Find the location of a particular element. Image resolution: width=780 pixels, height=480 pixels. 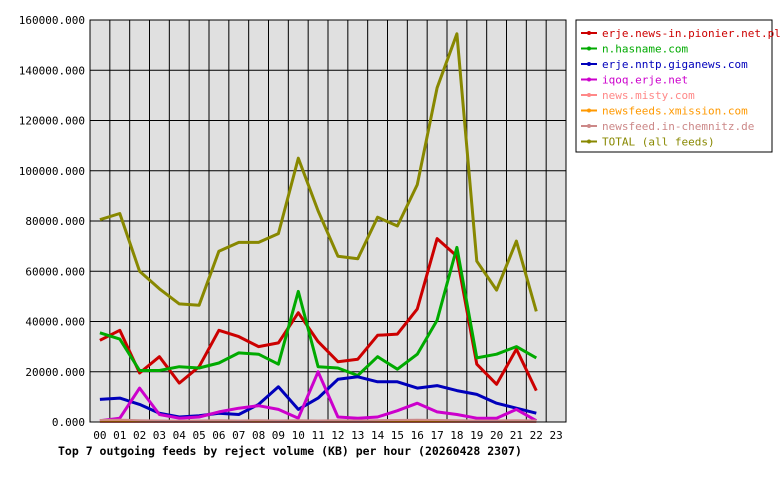

y-tick-label: 20000.000 is located at coordinates (55, 372).